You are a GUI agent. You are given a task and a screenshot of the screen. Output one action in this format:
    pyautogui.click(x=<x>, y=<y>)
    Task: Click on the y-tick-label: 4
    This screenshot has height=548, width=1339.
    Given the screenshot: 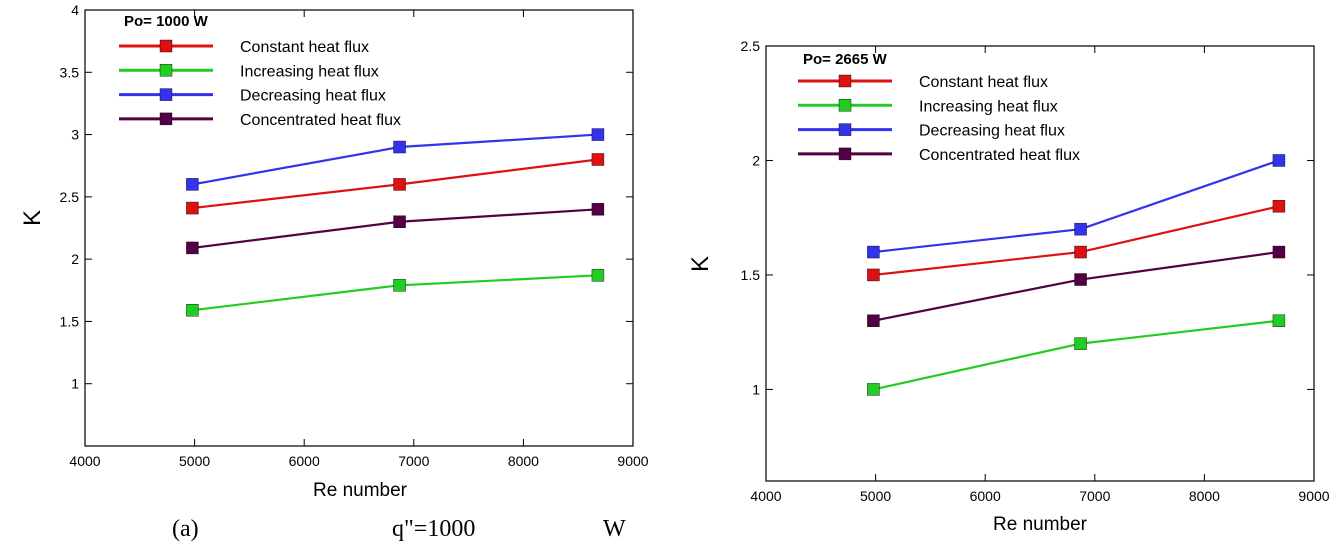 What is the action you would take?
    pyautogui.click(x=75, y=10)
    